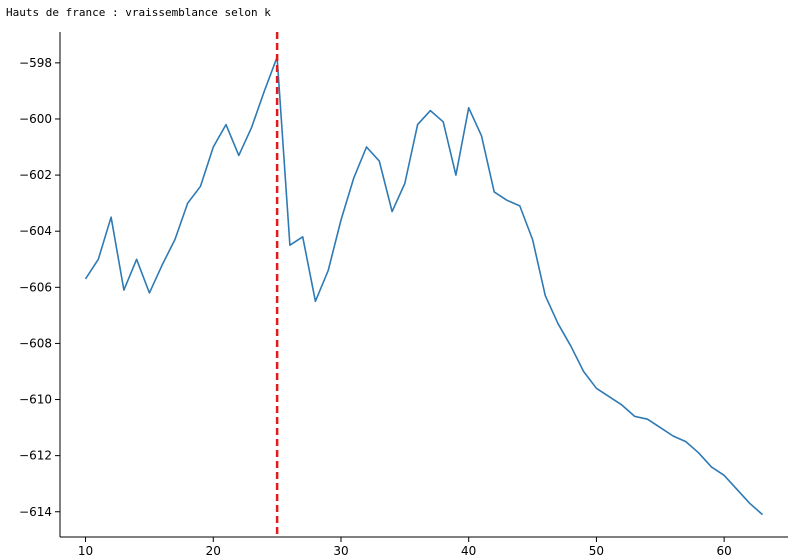 The image size is (798, 560). Describe the element at coordinates (35, 456) in the screenshot. I see `y-tick-label: −612` at that location.